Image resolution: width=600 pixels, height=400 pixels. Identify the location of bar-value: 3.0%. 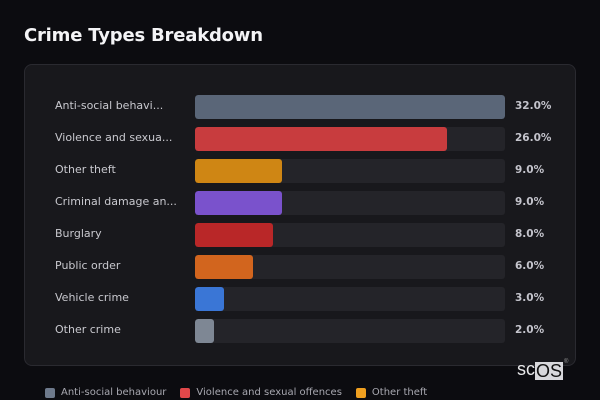
(530, 298).